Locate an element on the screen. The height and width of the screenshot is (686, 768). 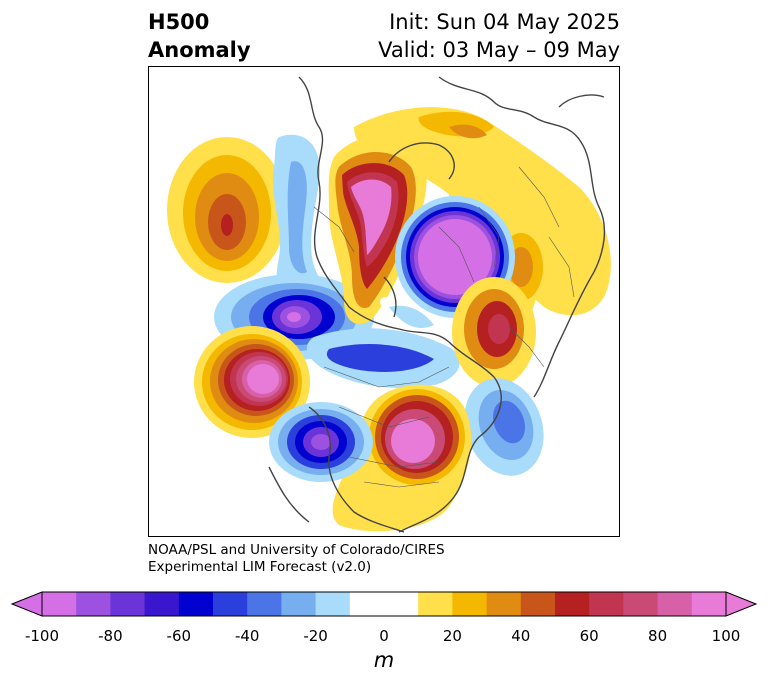
colorbar-tick-label: 20 is located at coordinates (452, 636).